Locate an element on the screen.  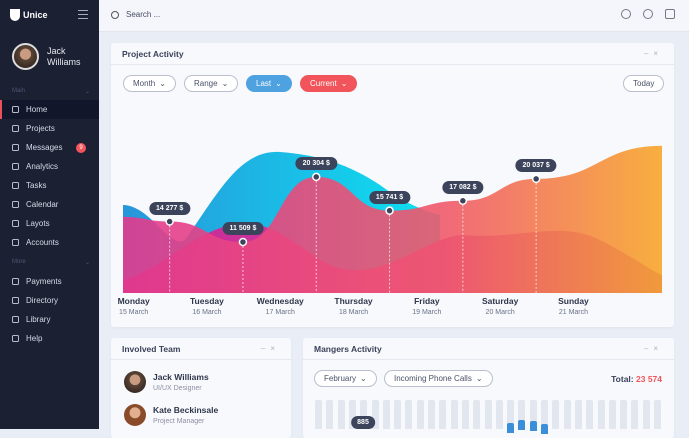
data-label: 20 037 $ is located at coordinates (536, 165).